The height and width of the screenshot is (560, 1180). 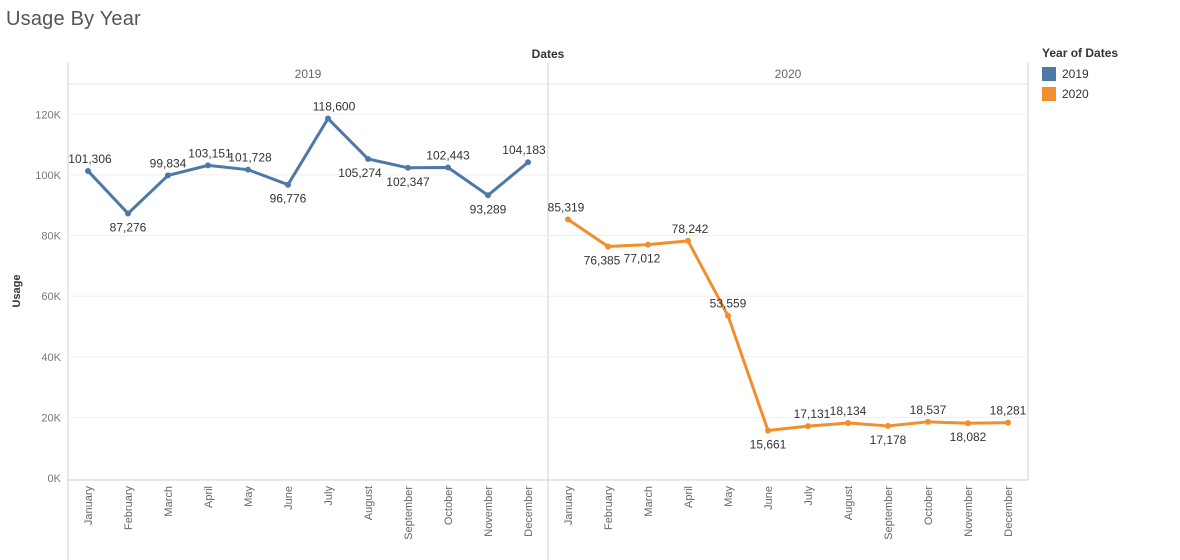 I want to click on legend-label-2020: 2020, so click(x=1075, y=94).